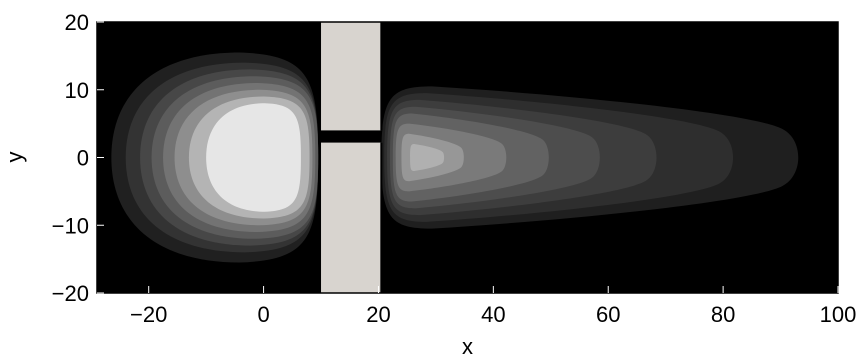  I want to click on x-tick-label: 60, so click(608, 314).